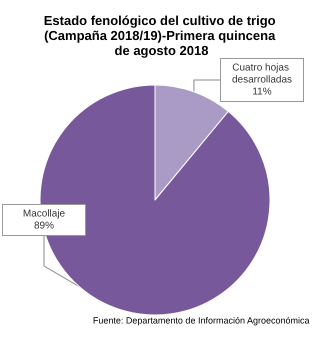  What do you see at coordinates (44, 226) in the screenshot?
I see `data-label: 89%` at bounding box center [44, 226].